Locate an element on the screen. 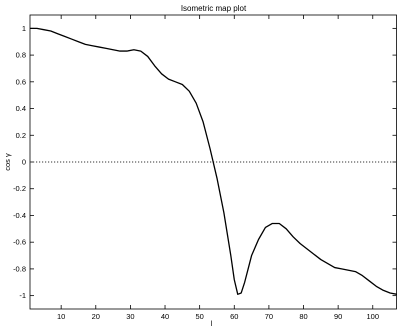  y-tick-label: 0.2 is located at coordinates (21, 135).